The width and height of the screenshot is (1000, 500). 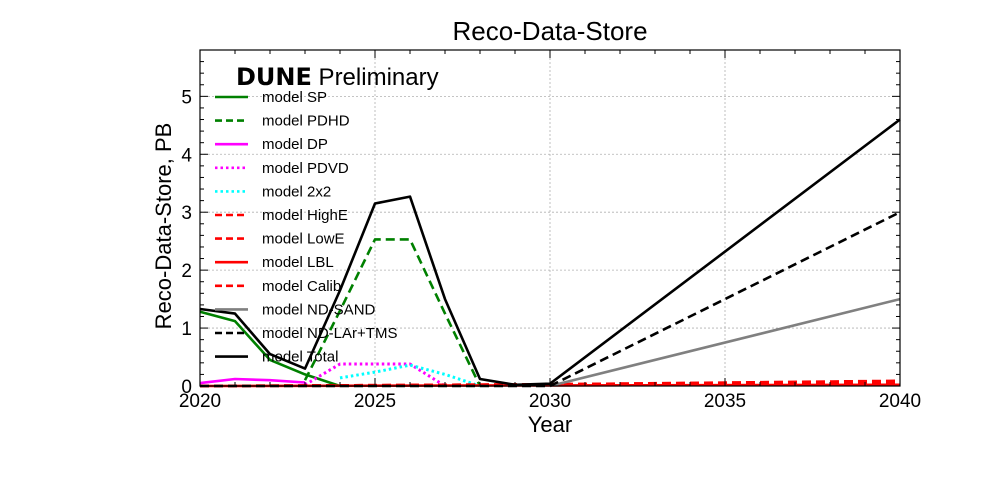 What do you see at coordinates (296, 191) in the screenshot?
I see `legend-label-4: model 2x2` at bounding box center [296, 191].